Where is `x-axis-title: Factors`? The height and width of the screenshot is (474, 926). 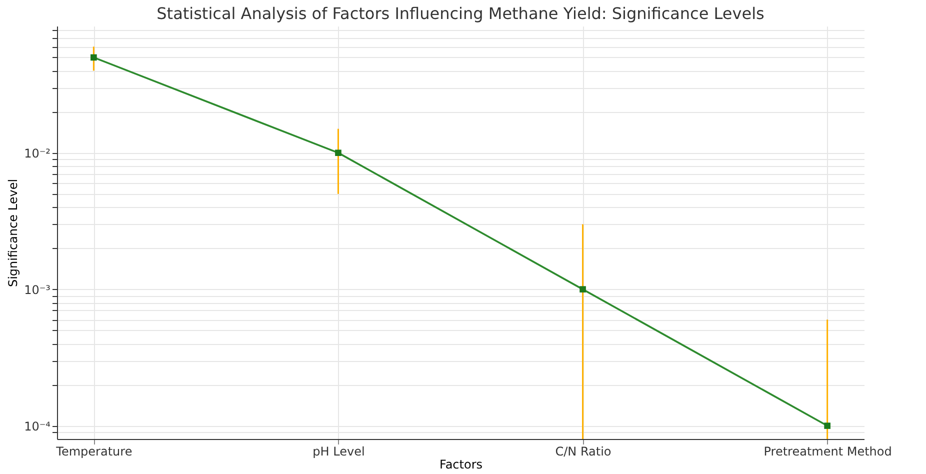
x-axis-title: Factors is located at coordinates (461, 465).